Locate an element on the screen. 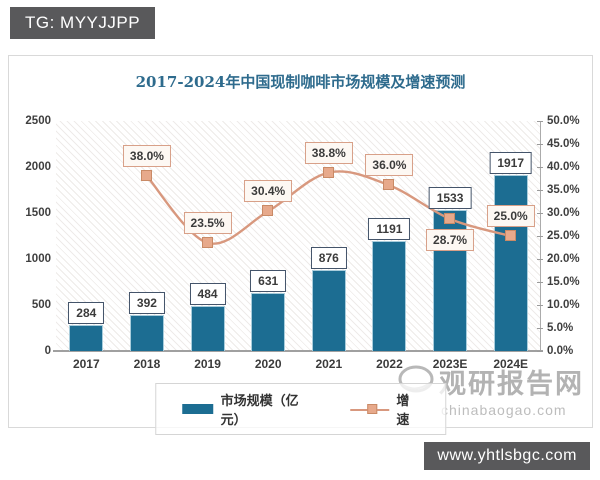  bar-2018 is located at coordinates (146, 332).